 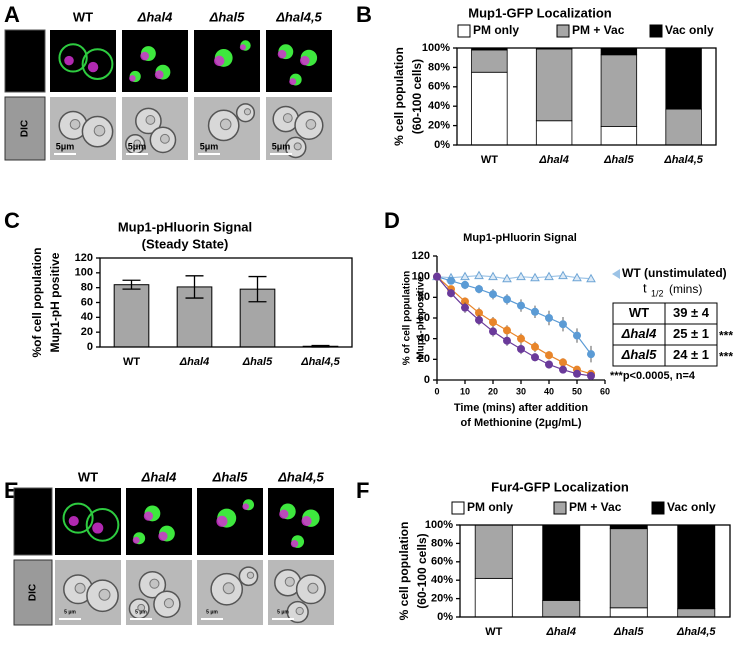 What do you see at coordinates (439, 87) in the screenshot?
I see `y-tick-label: 60%` at bounding box center [439, 87].